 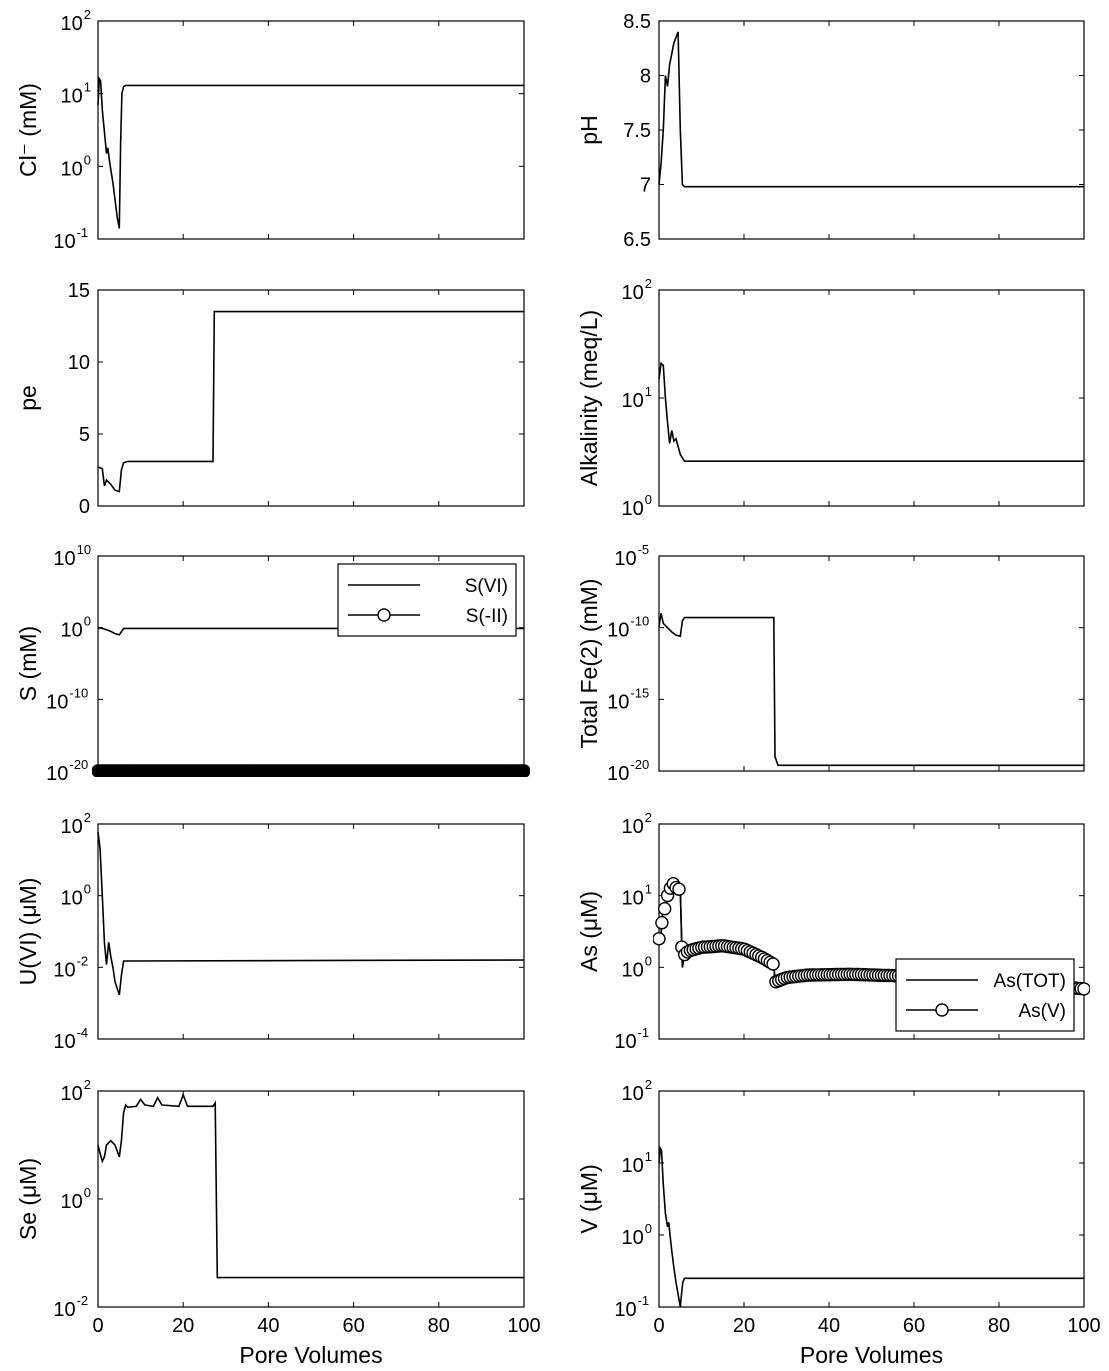 What do you see at coordinates (637, 131) in the screenshot?
I see `y-tick-label: 7.5` at bounding box center [637, 131].